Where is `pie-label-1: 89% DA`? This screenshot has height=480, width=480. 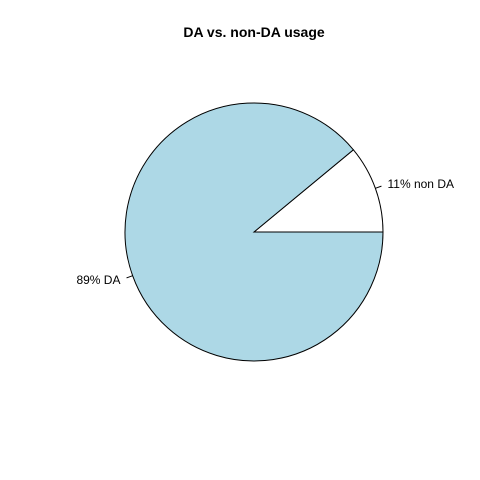
pie-label-1: 89% DA is located at coordinates (98, 280).